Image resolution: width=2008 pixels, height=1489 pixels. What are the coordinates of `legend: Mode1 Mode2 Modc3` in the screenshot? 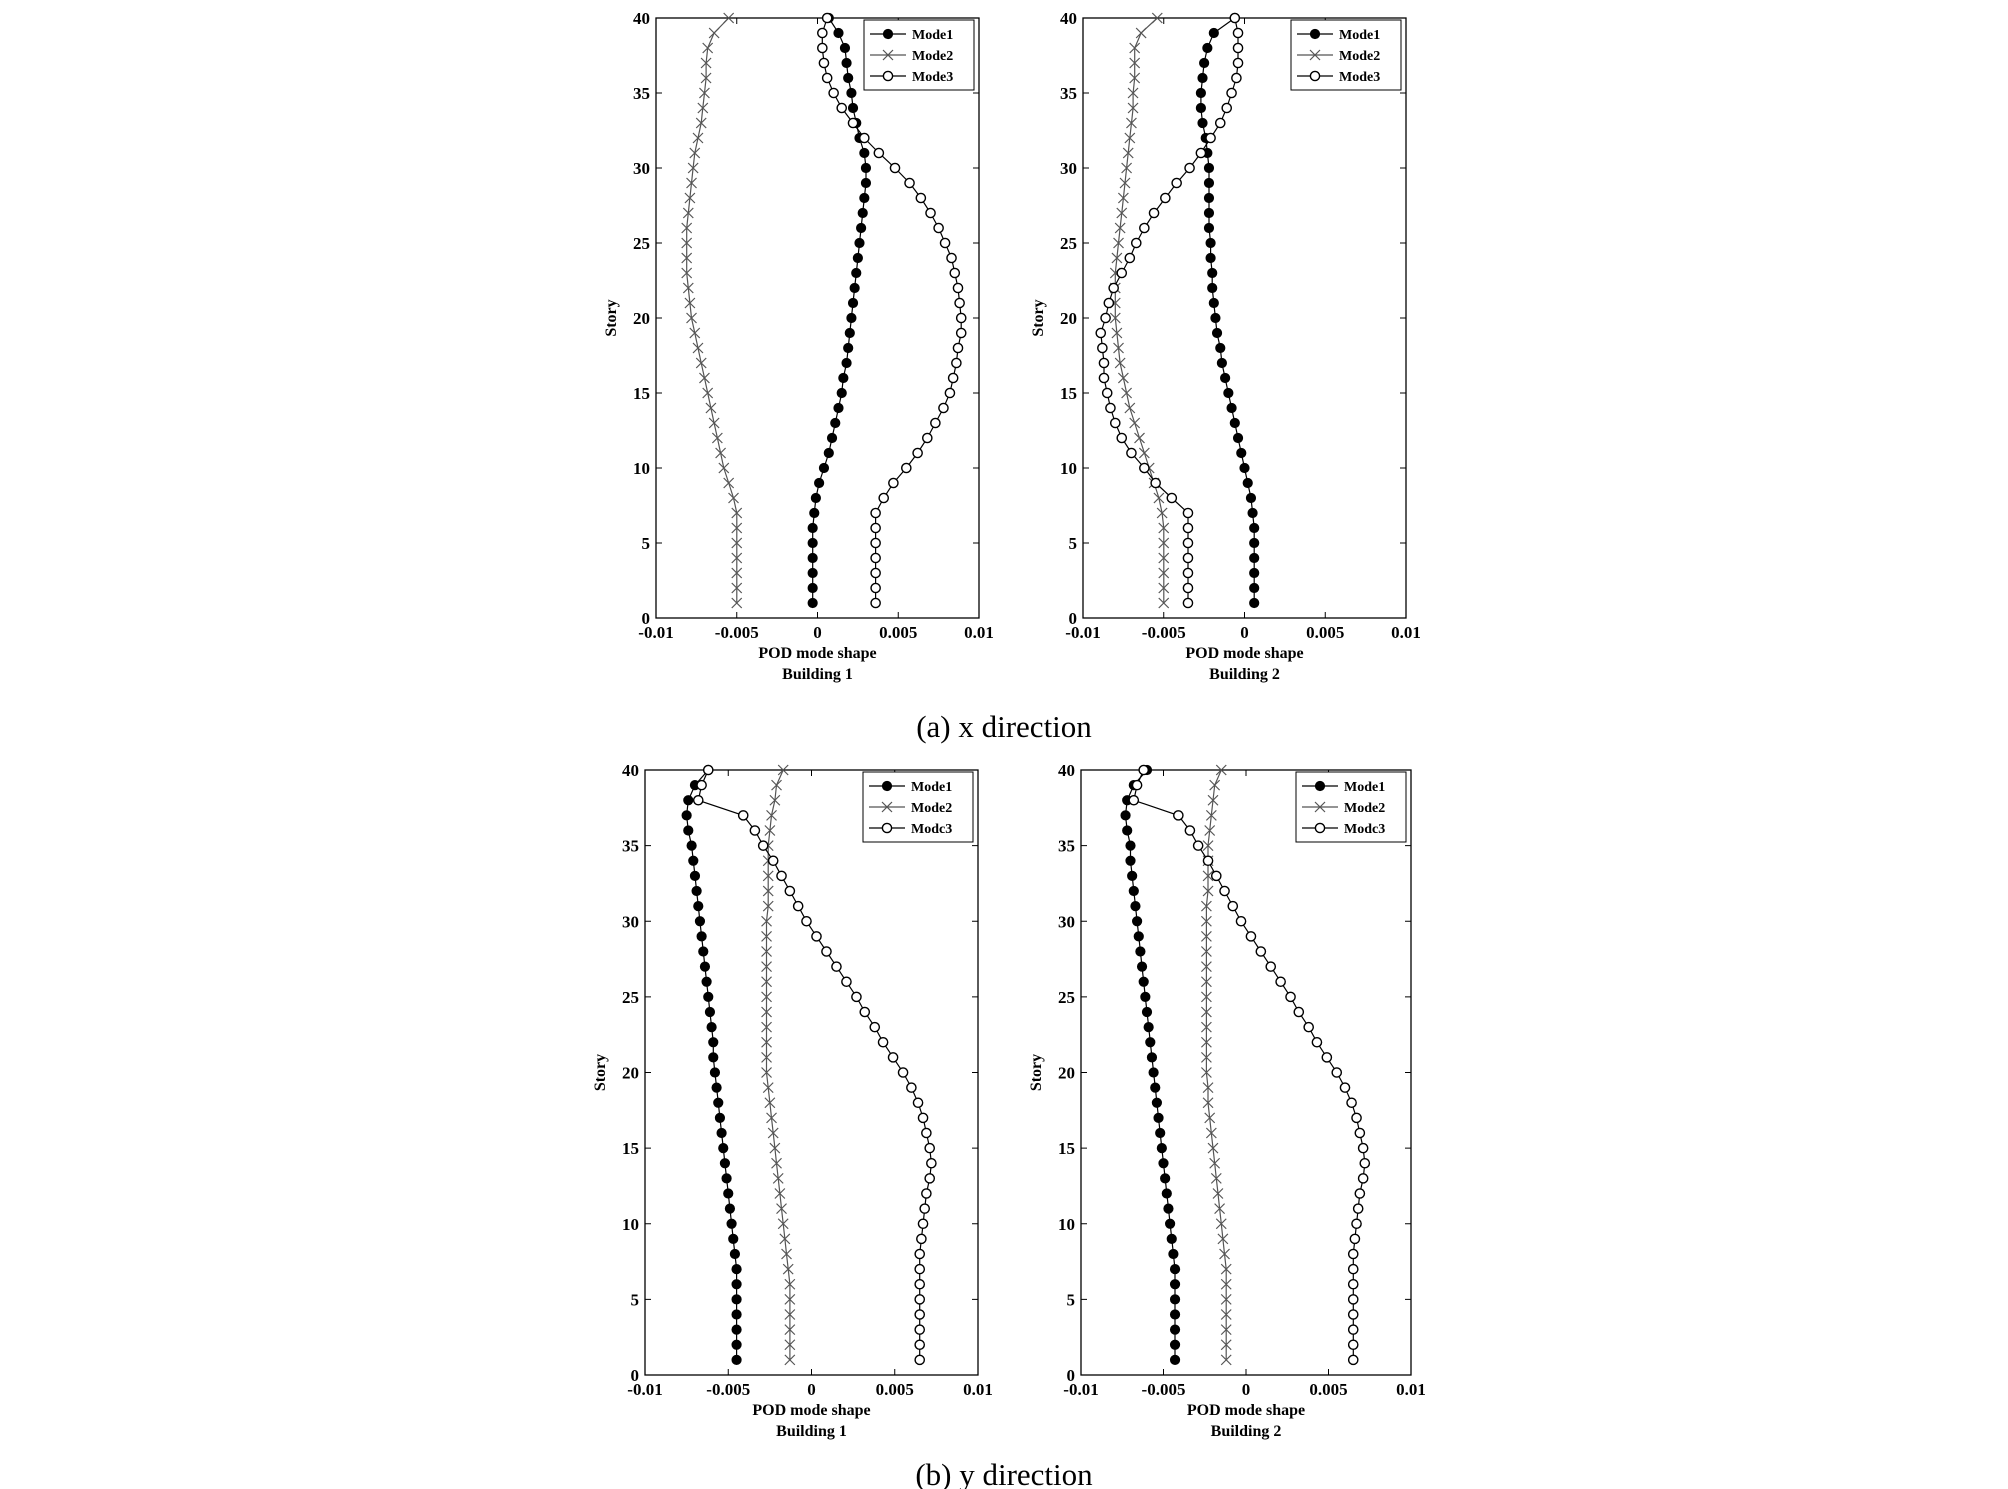 It's located at (918, 807).